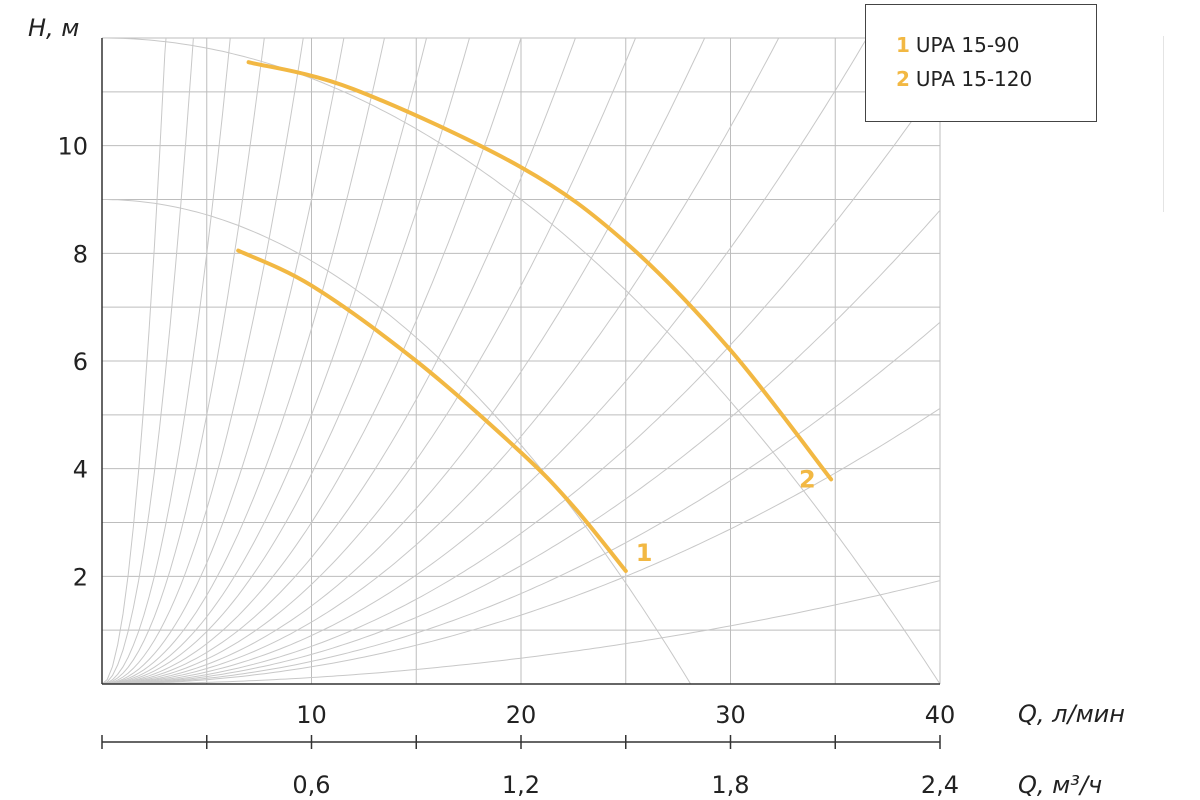 The image size is (1200, 800). Describe the element at coordinates (521, 785) in the screenshot. I see `x2-tick-label: 1,2` at that location.